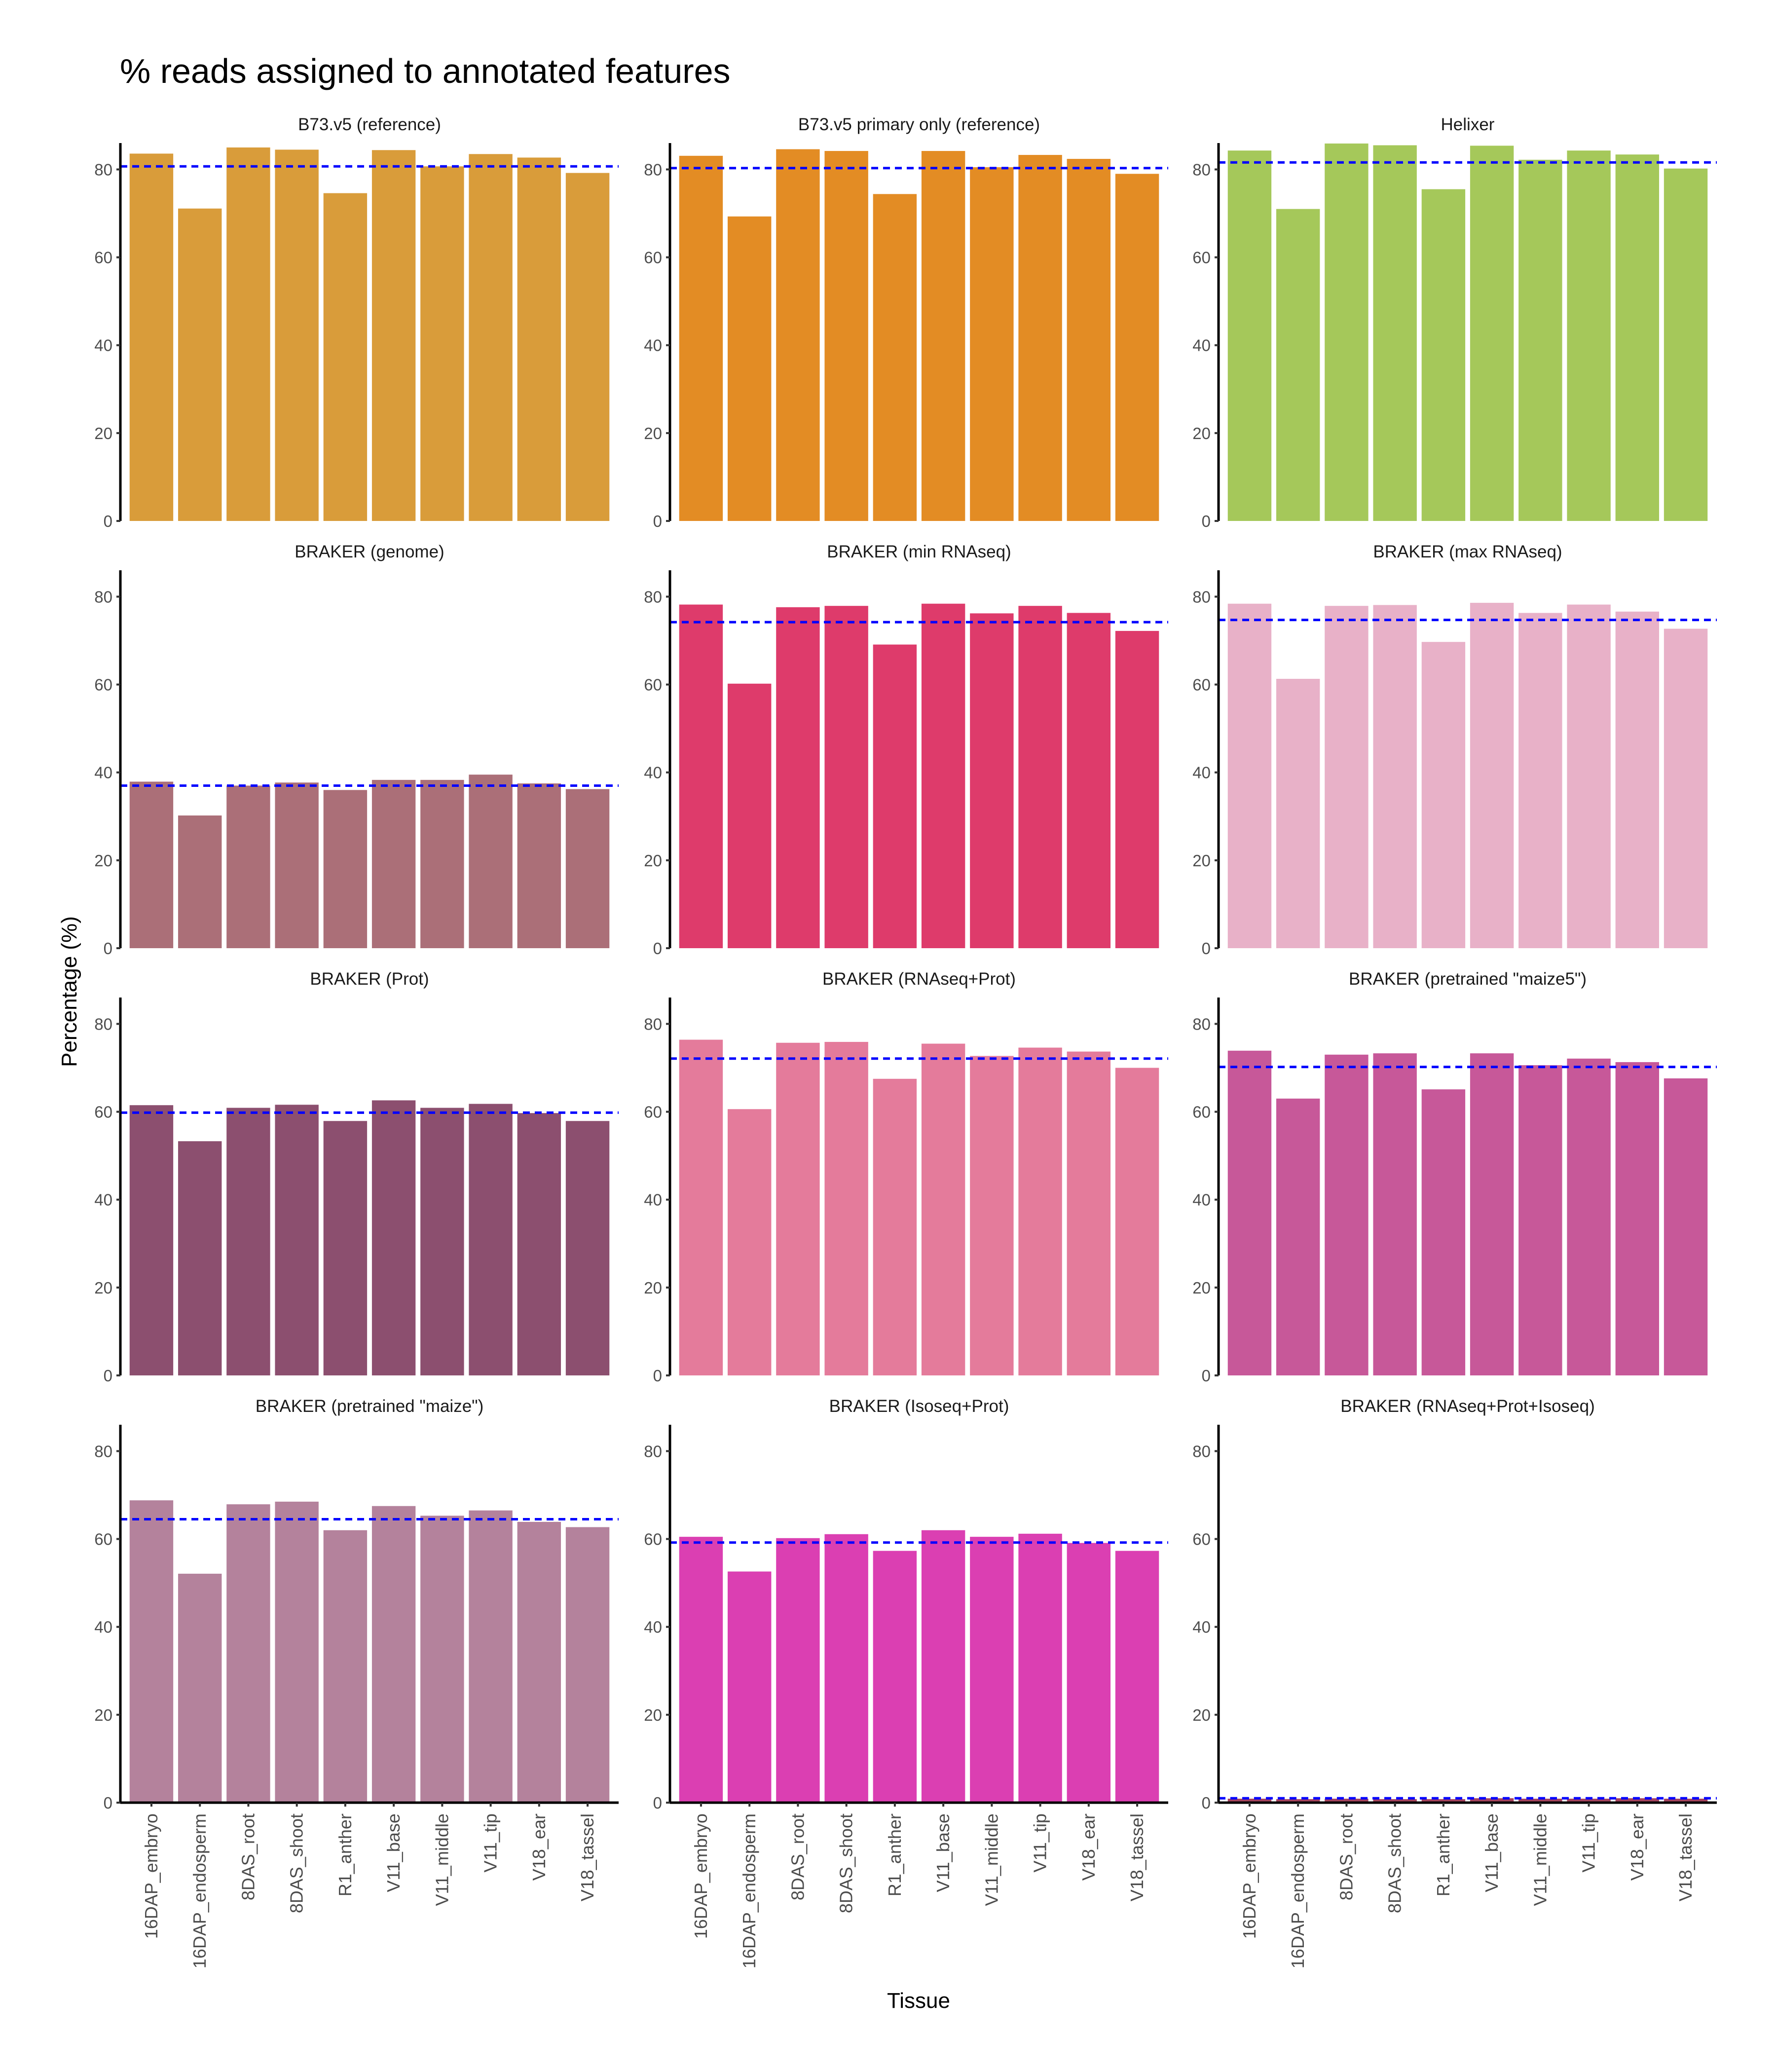 The width and height of the screenshot is (1776, 2072). Describe the element at coordinates (1468, 979) in the screenshot. I see `panel-title: BRAKER (pretrained "maize5")` at that location.